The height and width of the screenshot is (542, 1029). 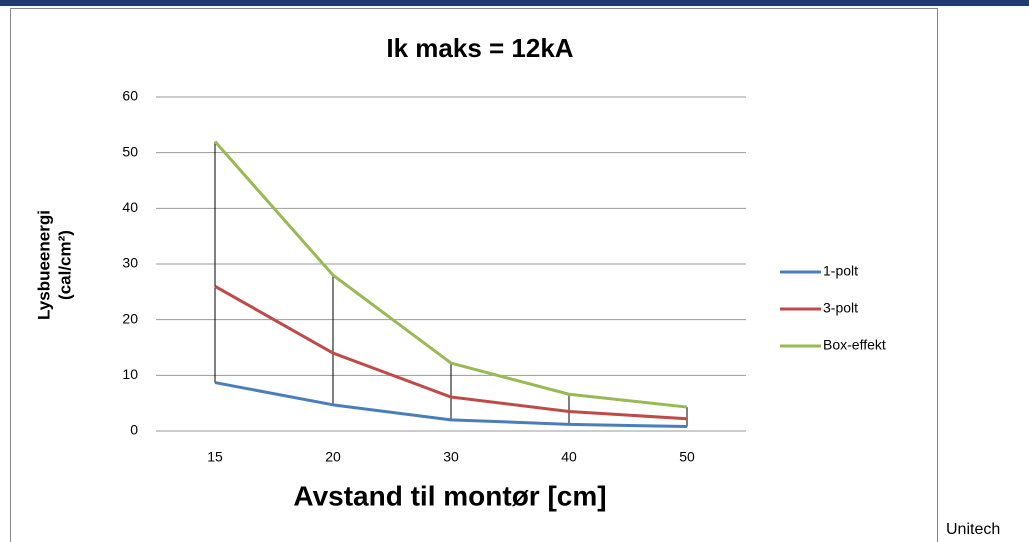 I want to click on y-tick-label: 10, so click(x=130, y=374).